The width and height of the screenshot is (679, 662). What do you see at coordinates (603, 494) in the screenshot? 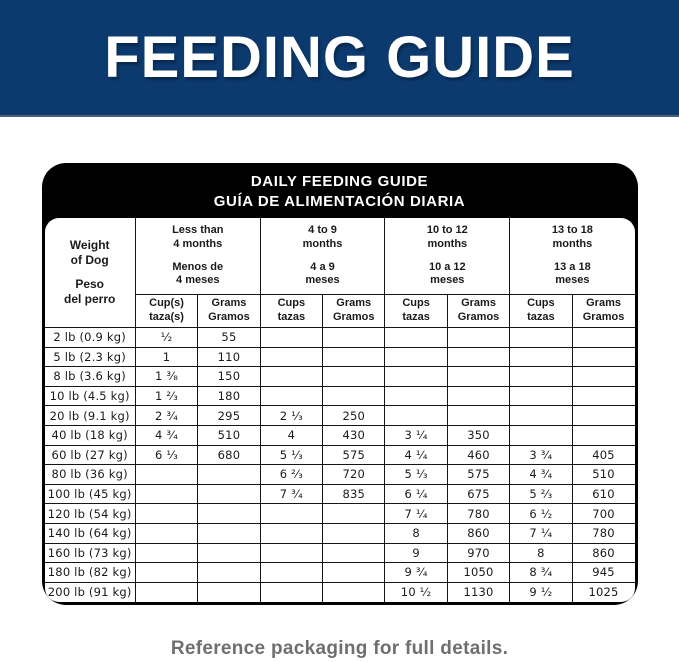
I see `value-cell: 610` at bounding box center [603, 494].